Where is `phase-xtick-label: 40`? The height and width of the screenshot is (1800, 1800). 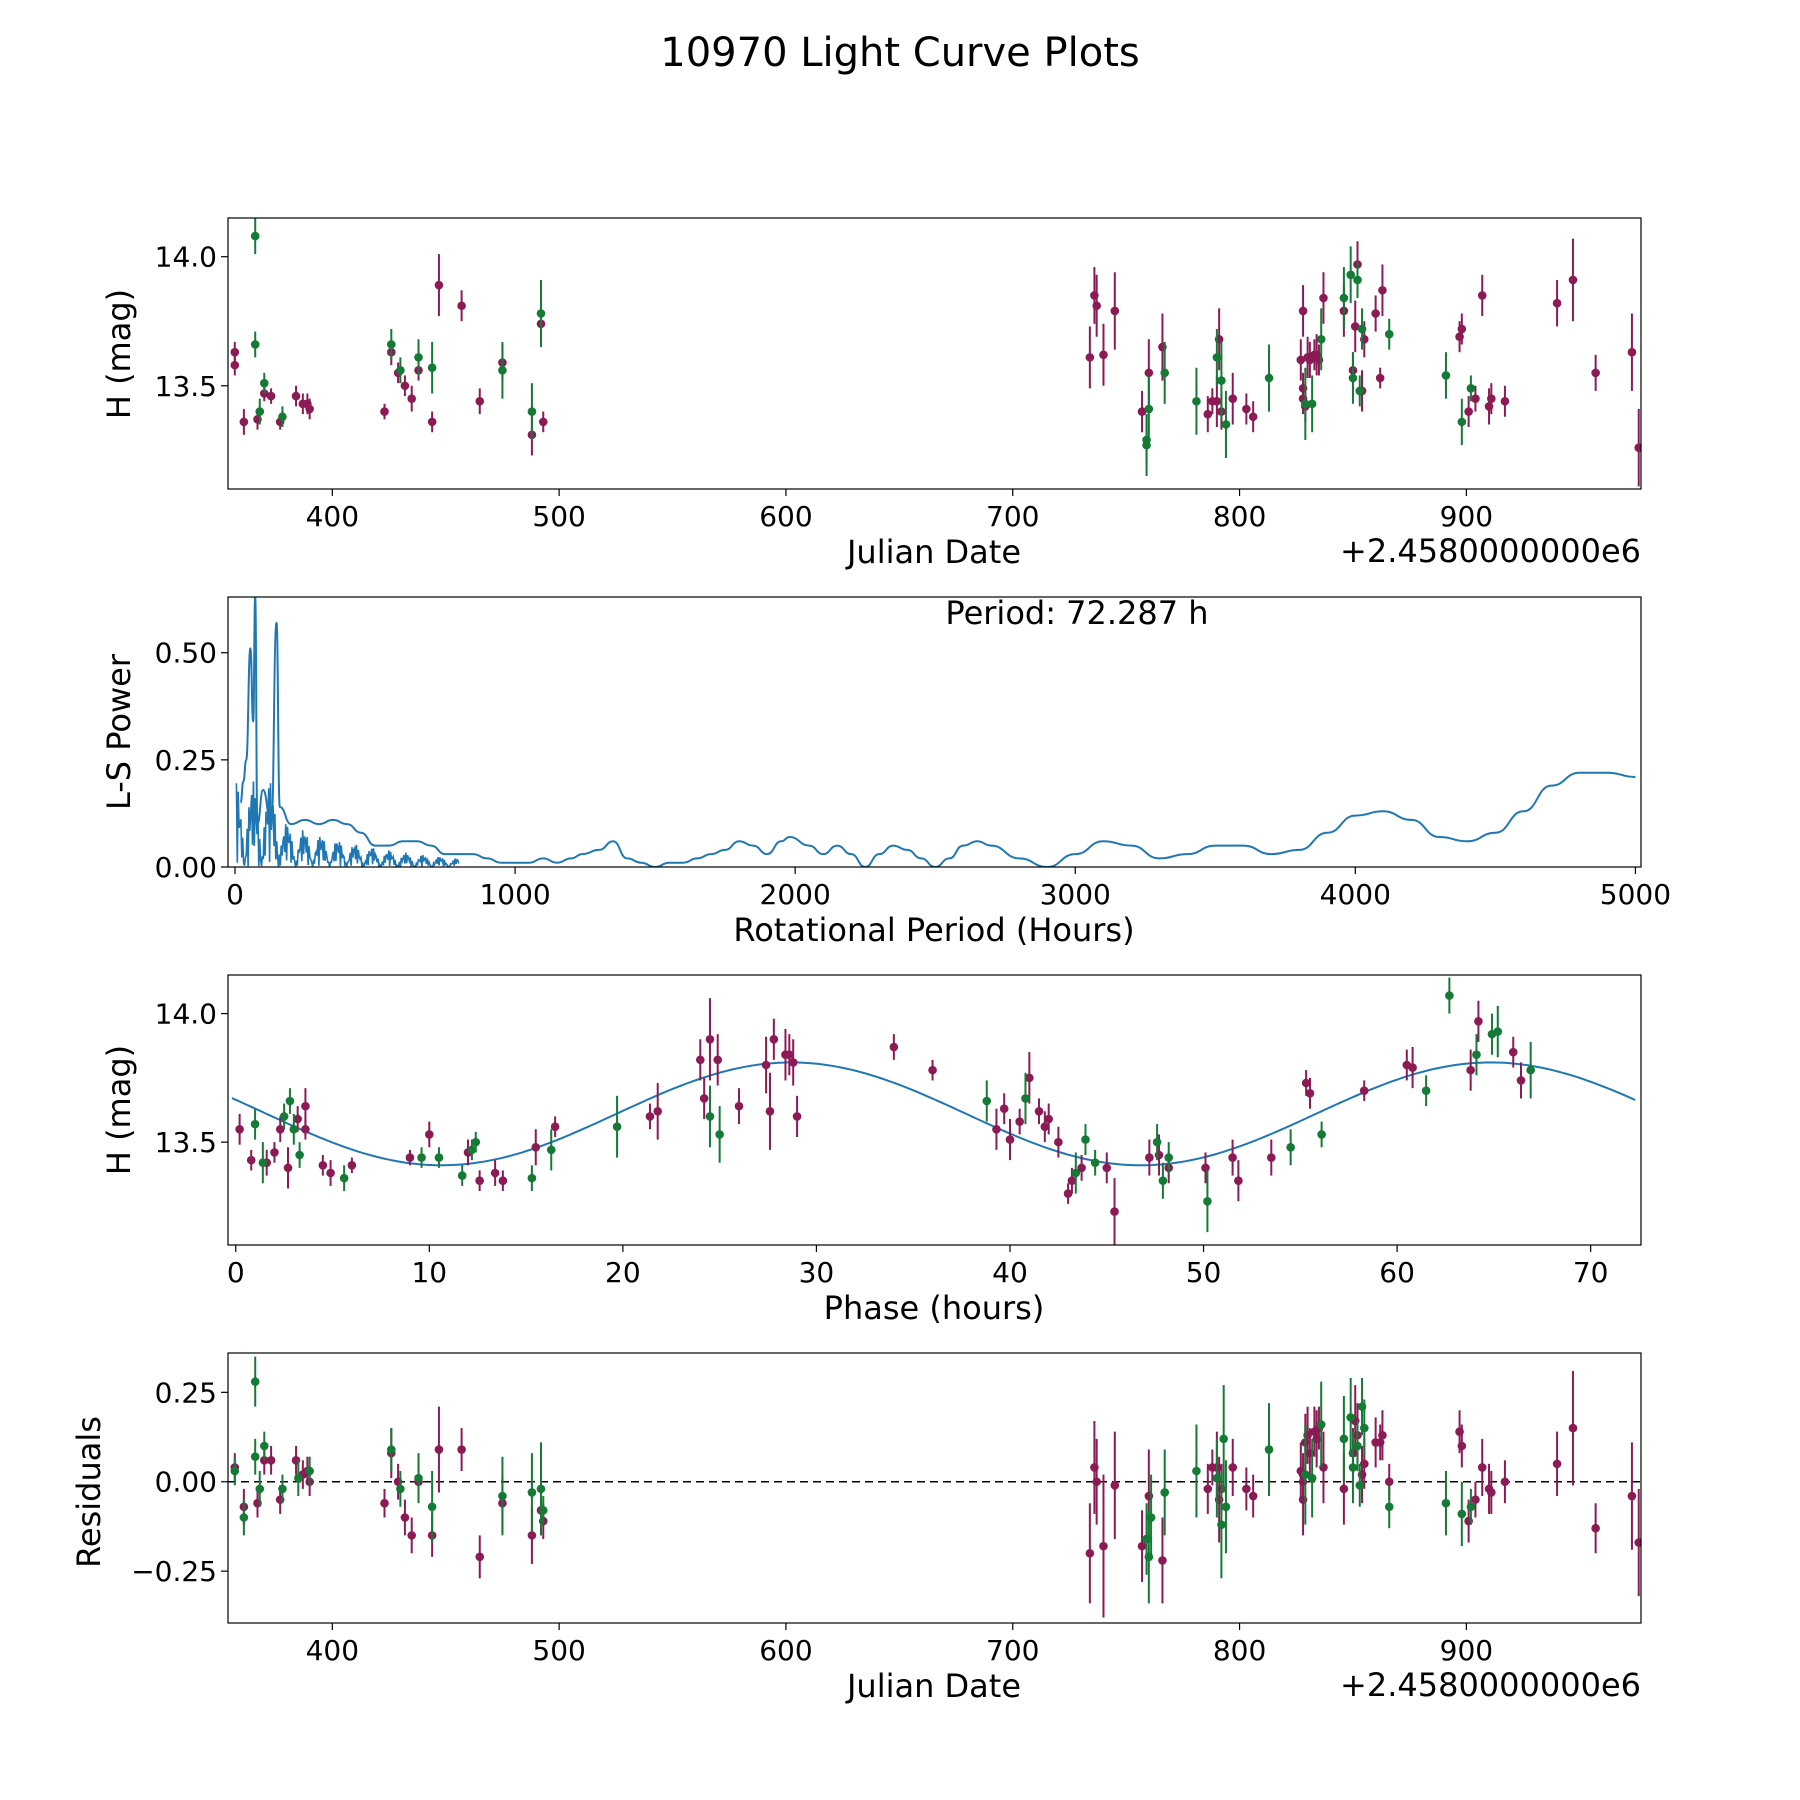 phase-xtick-label: 40 is located at coordinates (1010, 1272).